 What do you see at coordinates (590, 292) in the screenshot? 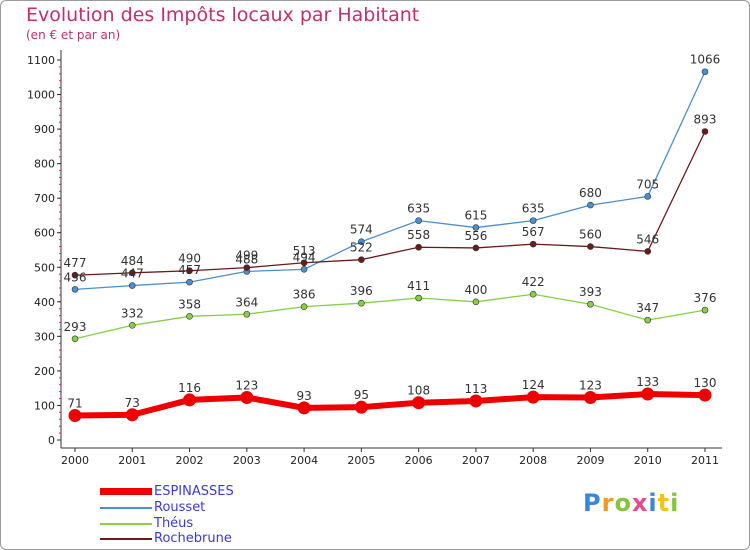
I see `data-label: 393` at bounding box center [590, 292].